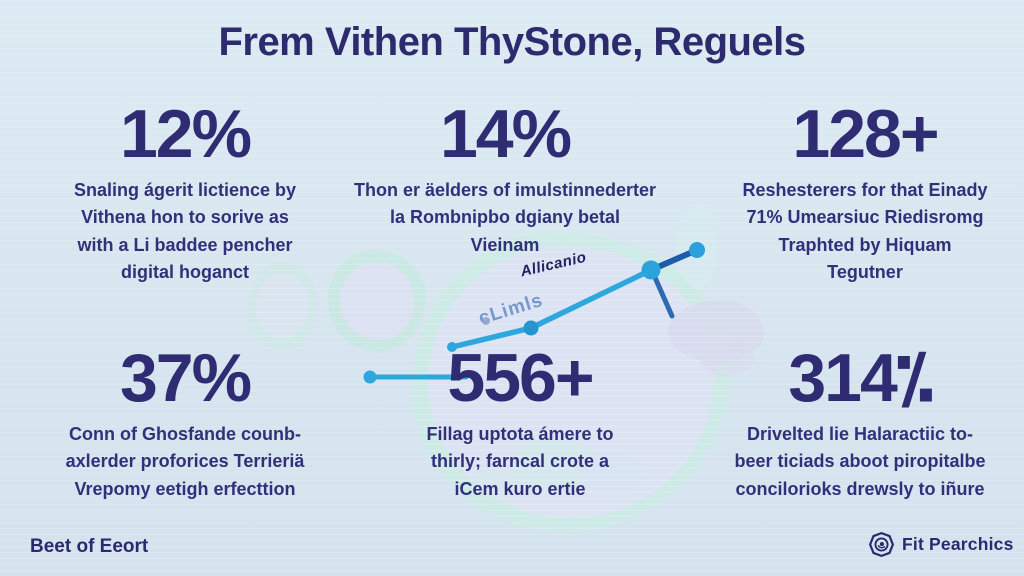 Image resolution: width=1024 pixels, height=576 pixels. I want to click on brand-name: Fit Pearchics, so click(958, 544).